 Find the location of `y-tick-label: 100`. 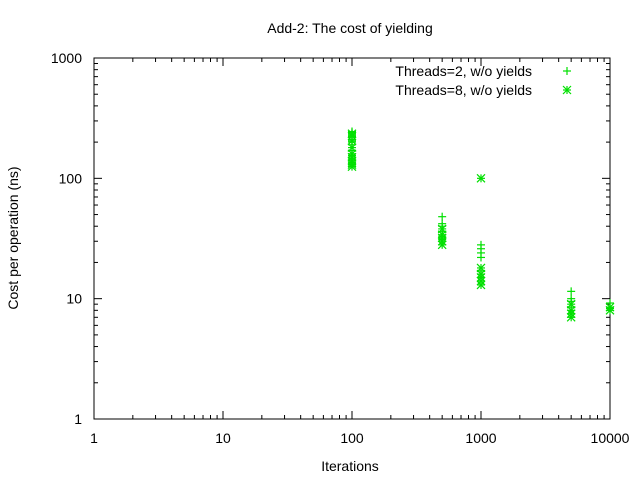

y-tick-label: 100 is located at coordinates (71, 178).